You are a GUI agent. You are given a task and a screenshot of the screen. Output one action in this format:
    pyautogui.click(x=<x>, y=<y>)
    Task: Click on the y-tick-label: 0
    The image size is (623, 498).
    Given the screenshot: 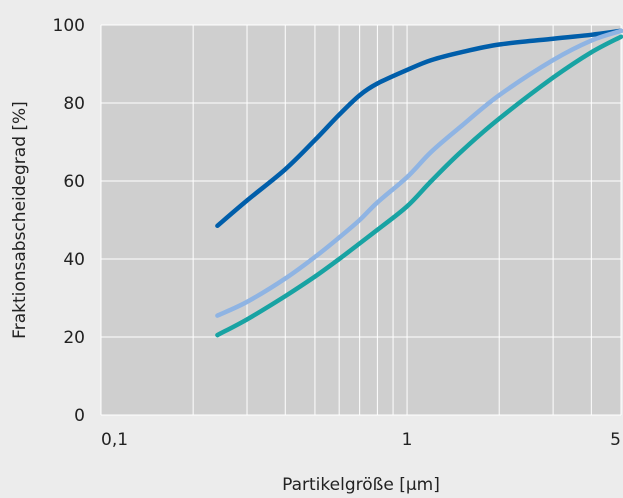 What is the action you would take?
    pyautogui.click(x=79, y=416)
    